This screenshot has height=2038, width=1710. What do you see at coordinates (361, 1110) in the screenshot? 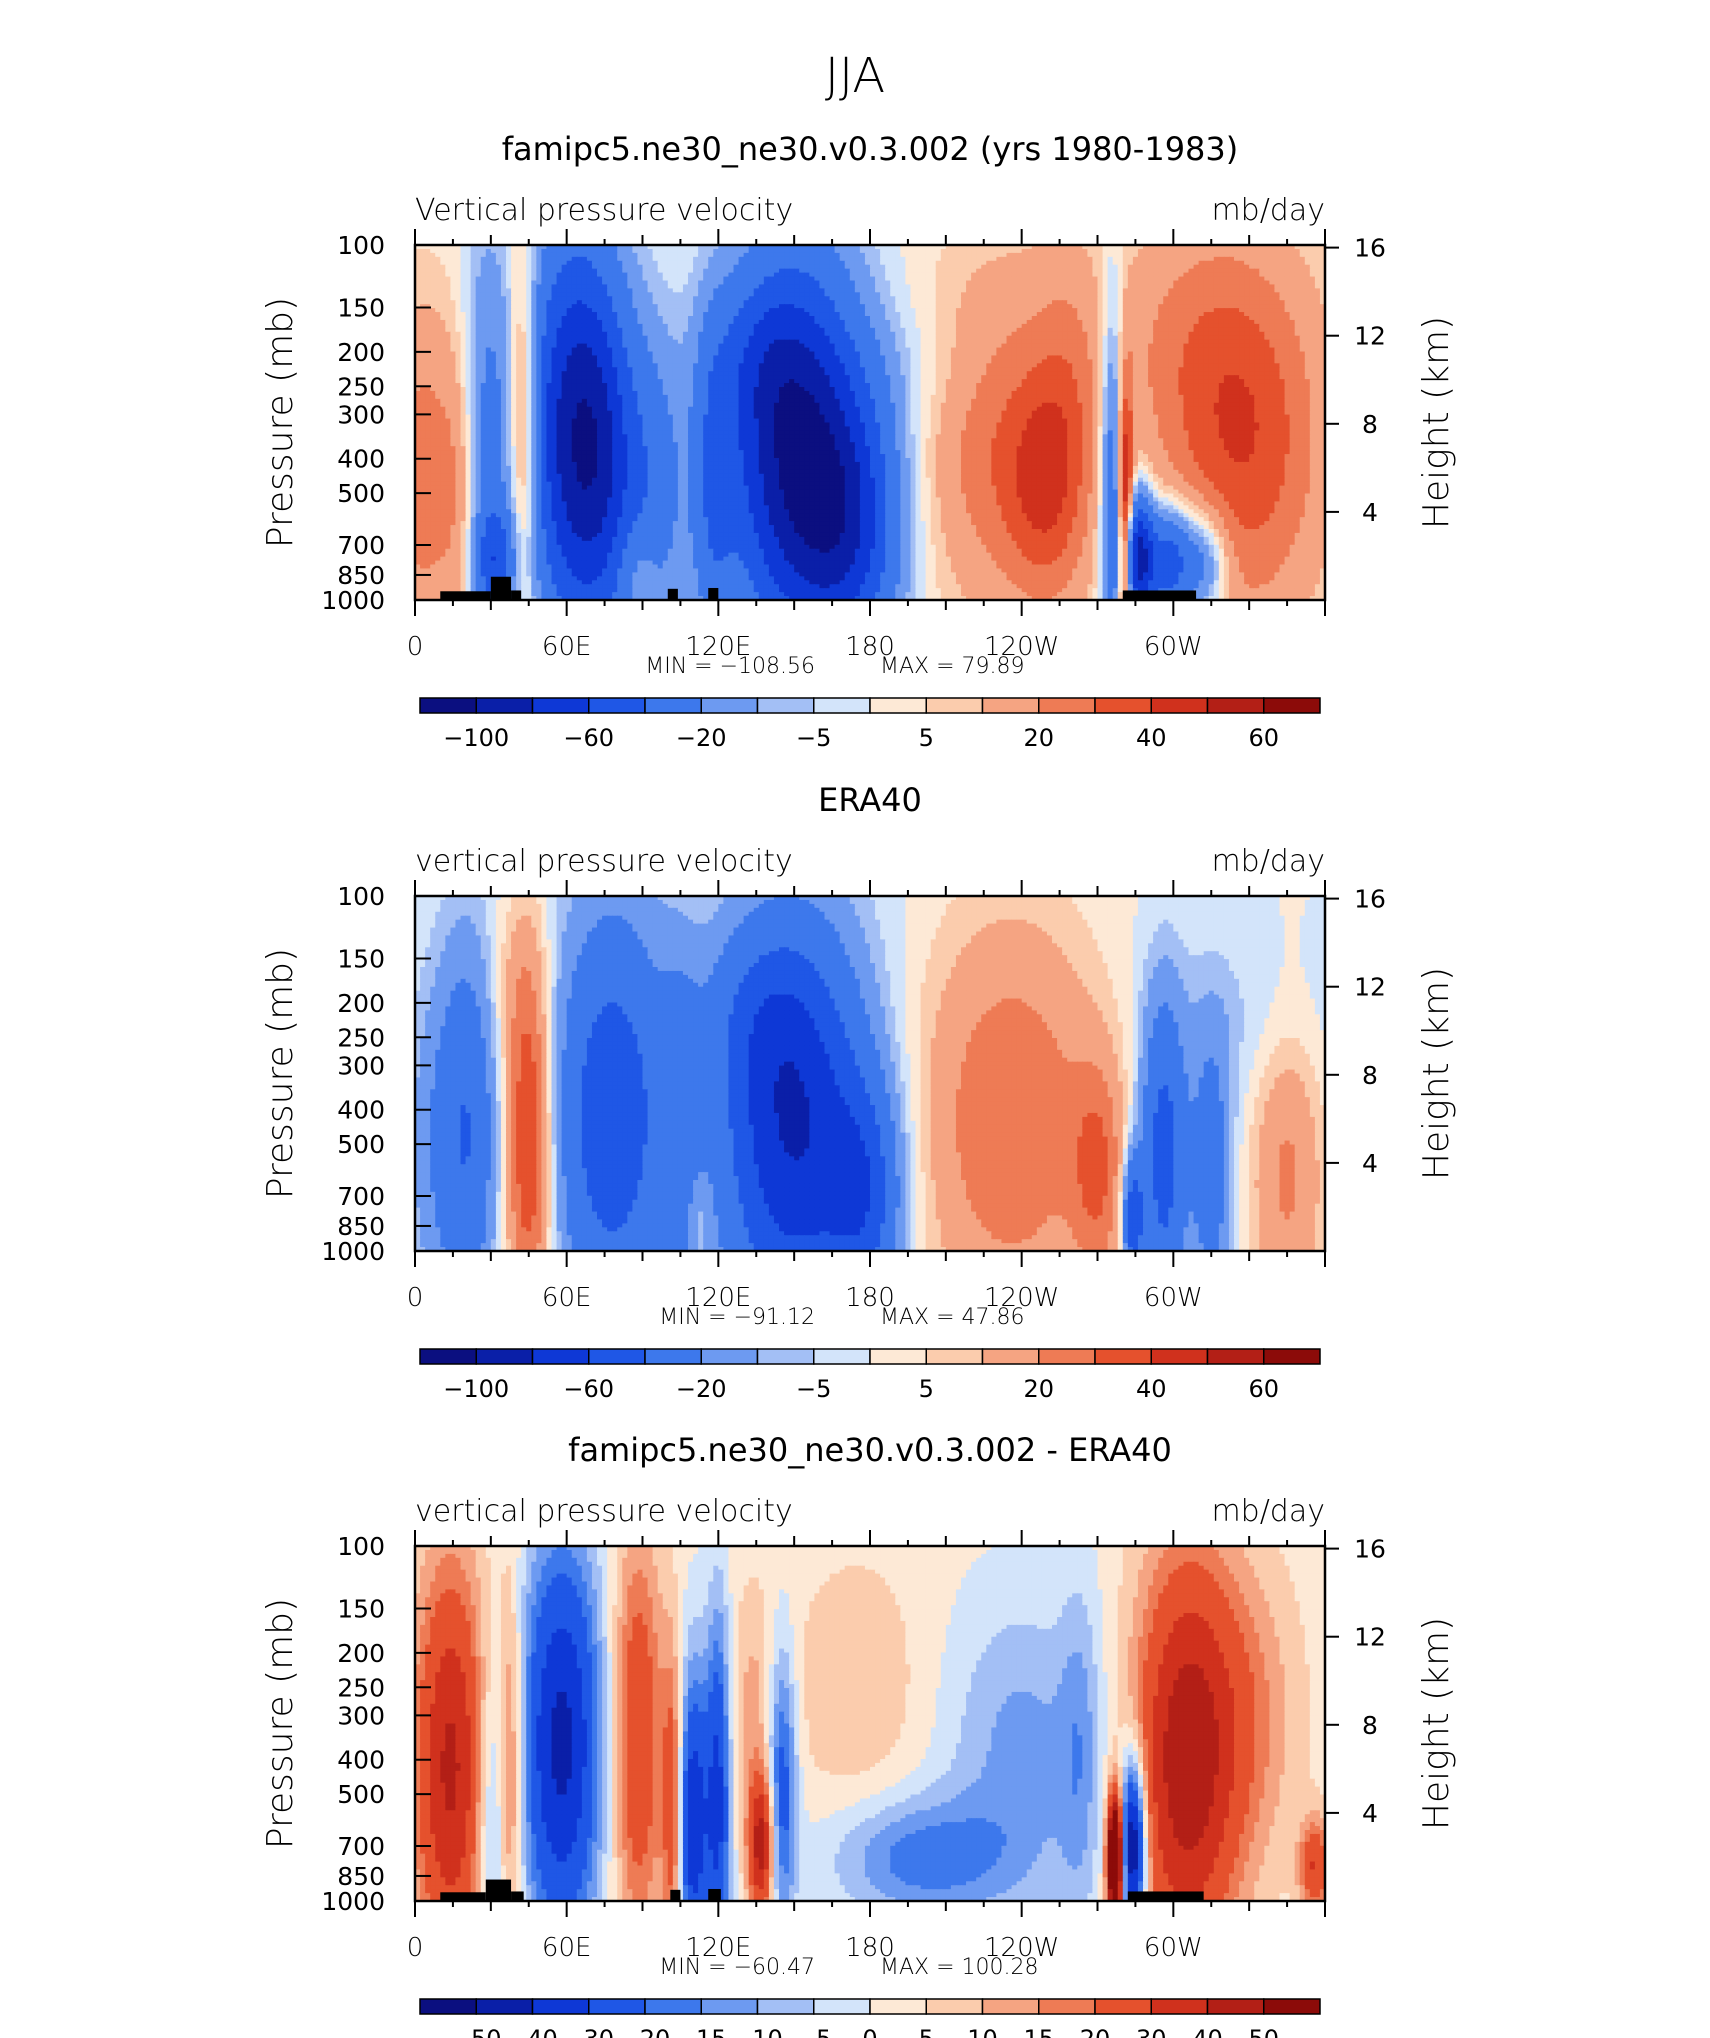
I see `y-tick-label: 400` at bounding box center [361, 1110].